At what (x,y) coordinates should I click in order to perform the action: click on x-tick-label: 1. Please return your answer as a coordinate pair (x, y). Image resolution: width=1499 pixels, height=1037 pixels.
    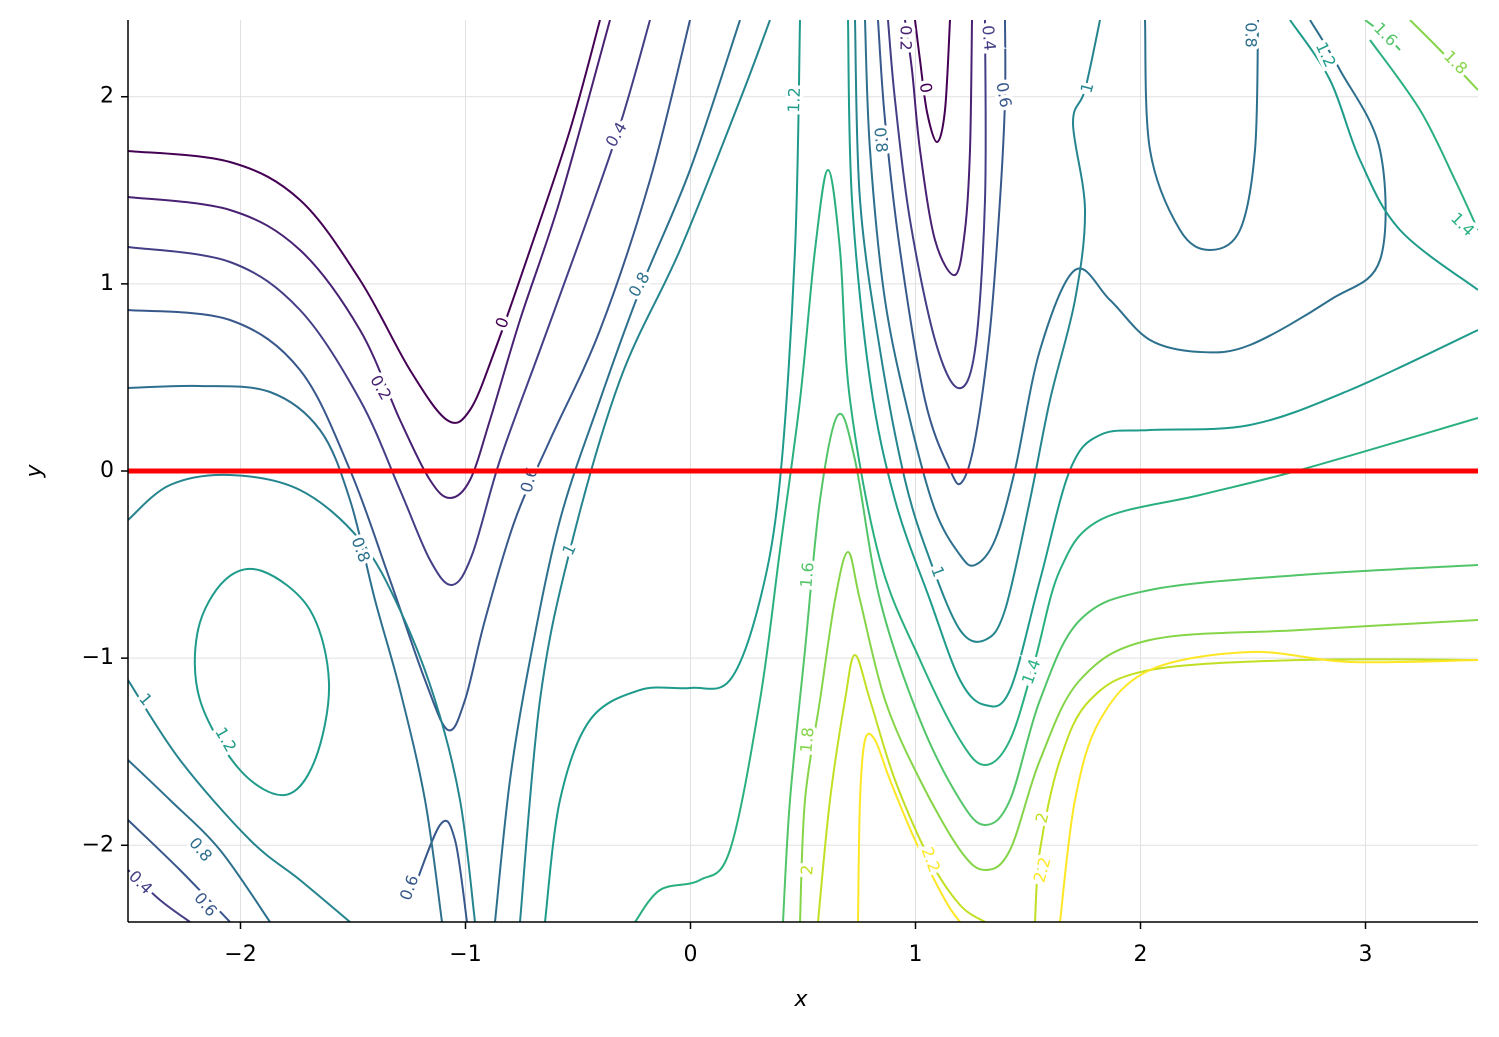
    Looking at the image, I should click on (916, 954).